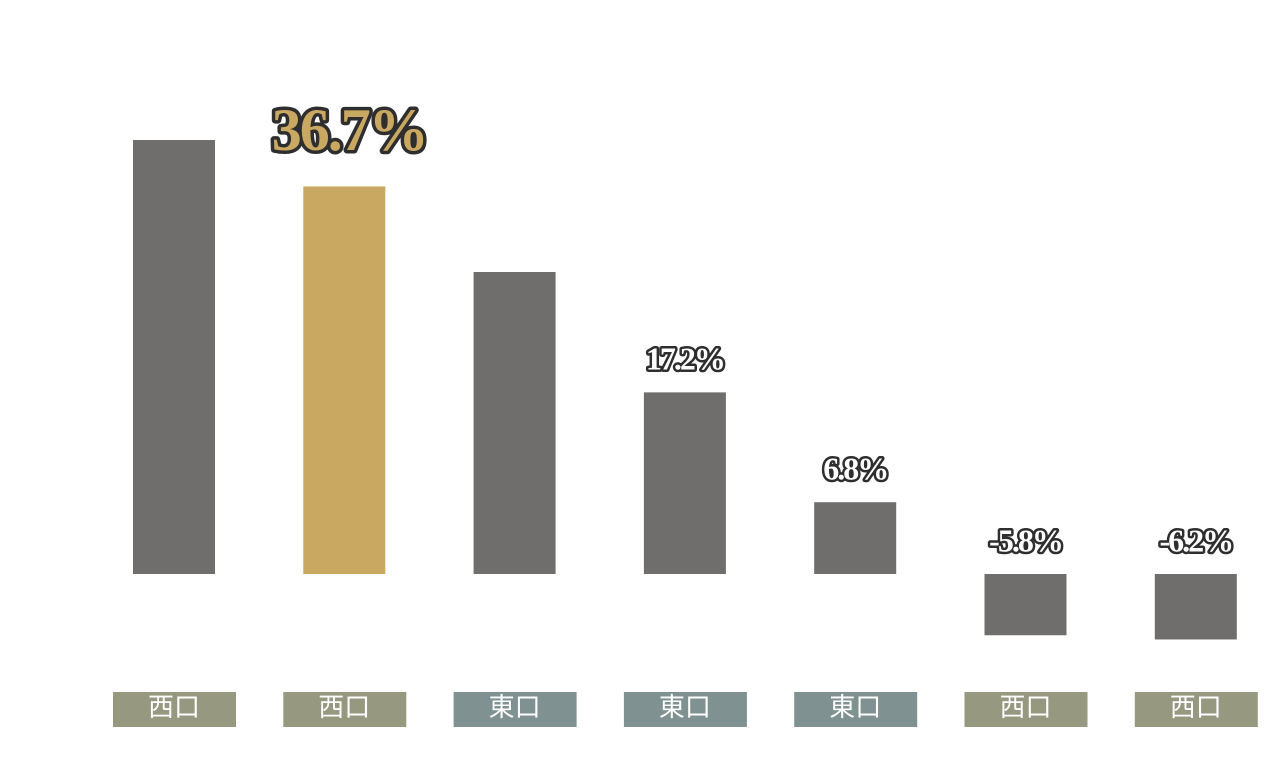 Image resolution: width=1277 pixels, height=763 pixels. What do you see at coordinates (1025, 540) in the screenshot?
I see `value-label: -5.8%` at bounding box center [1025, 540].